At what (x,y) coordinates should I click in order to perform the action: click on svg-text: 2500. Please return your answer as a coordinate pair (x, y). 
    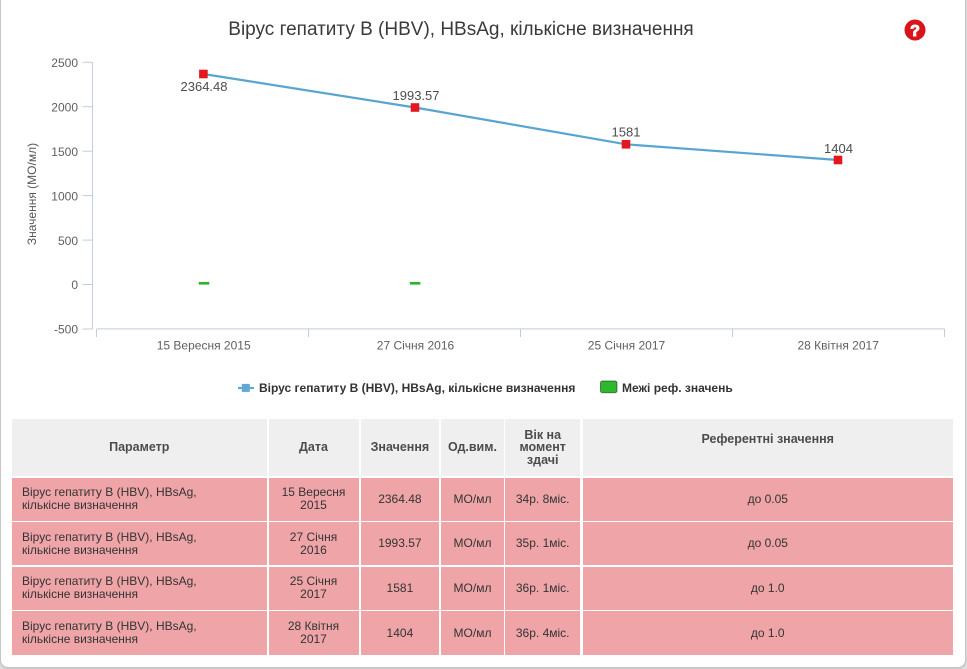
    Looking at the image, I should click on (64, 63).